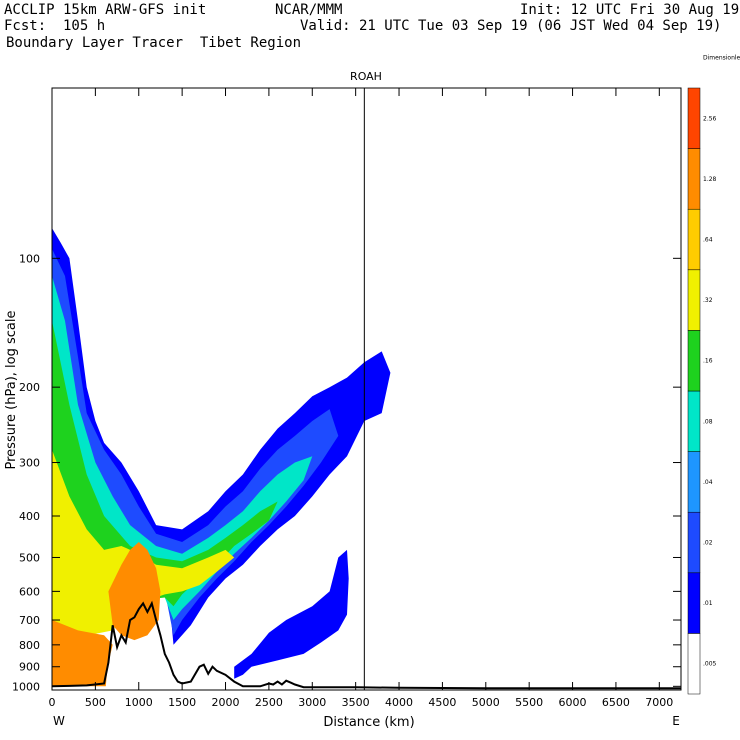 This screenshot has width=740, height=740. What do you see at coordinates (95, 702) in the screenshot?
I see `x-tick-label: 500` at bounding box center [95, 702].